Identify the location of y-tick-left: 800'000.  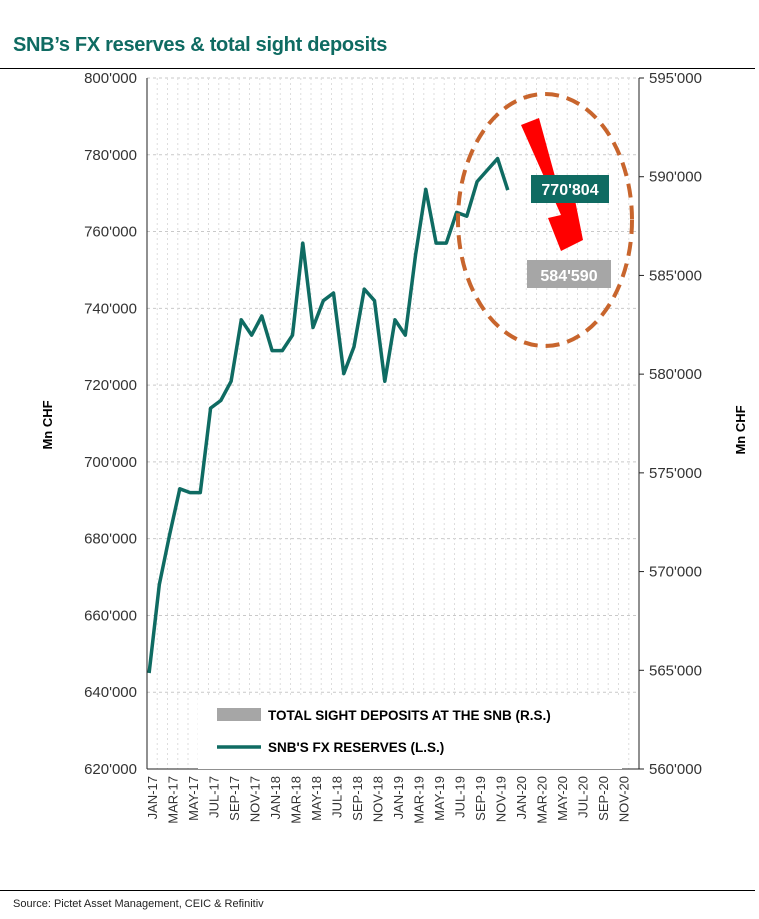
(110, 78).